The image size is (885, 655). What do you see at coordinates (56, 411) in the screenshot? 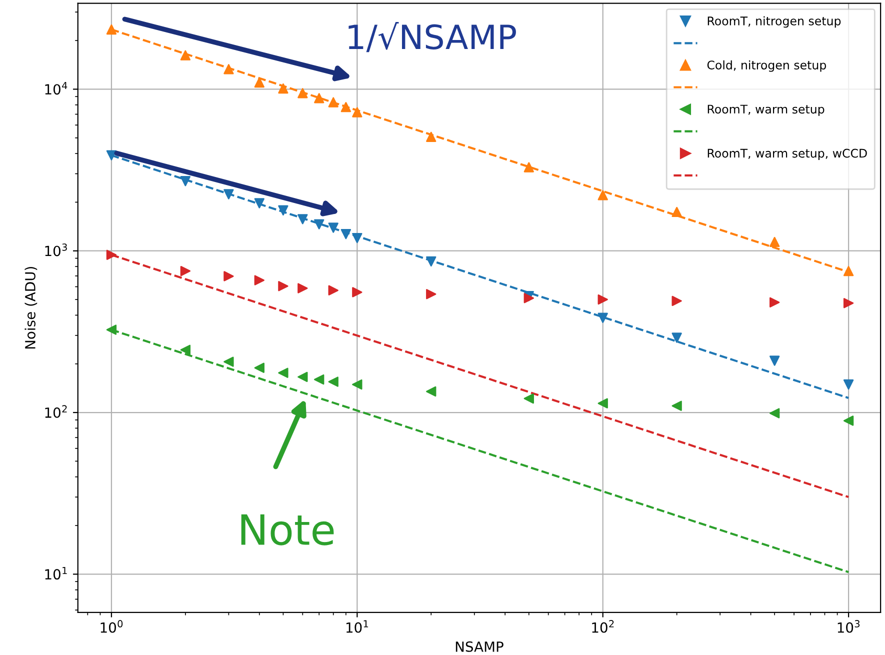
I see `y-tick-label: 10$^{2}$` at bounding box center [56, 411].